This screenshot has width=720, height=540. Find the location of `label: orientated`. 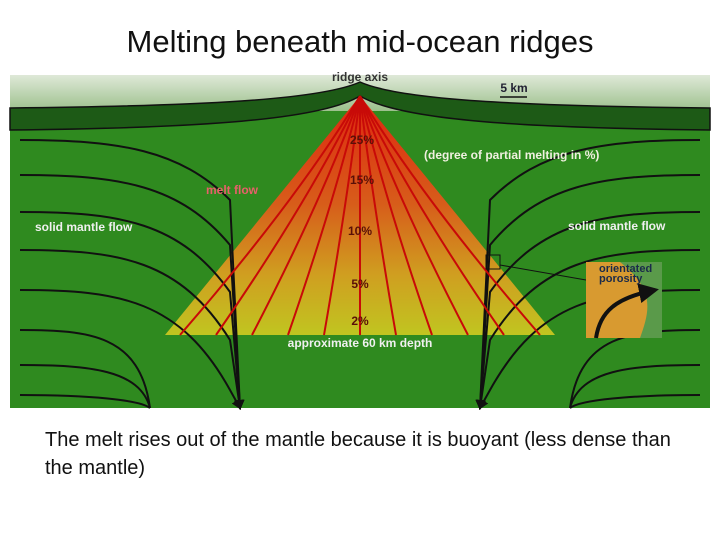

label: orientated is located at coordinates (625, 269).